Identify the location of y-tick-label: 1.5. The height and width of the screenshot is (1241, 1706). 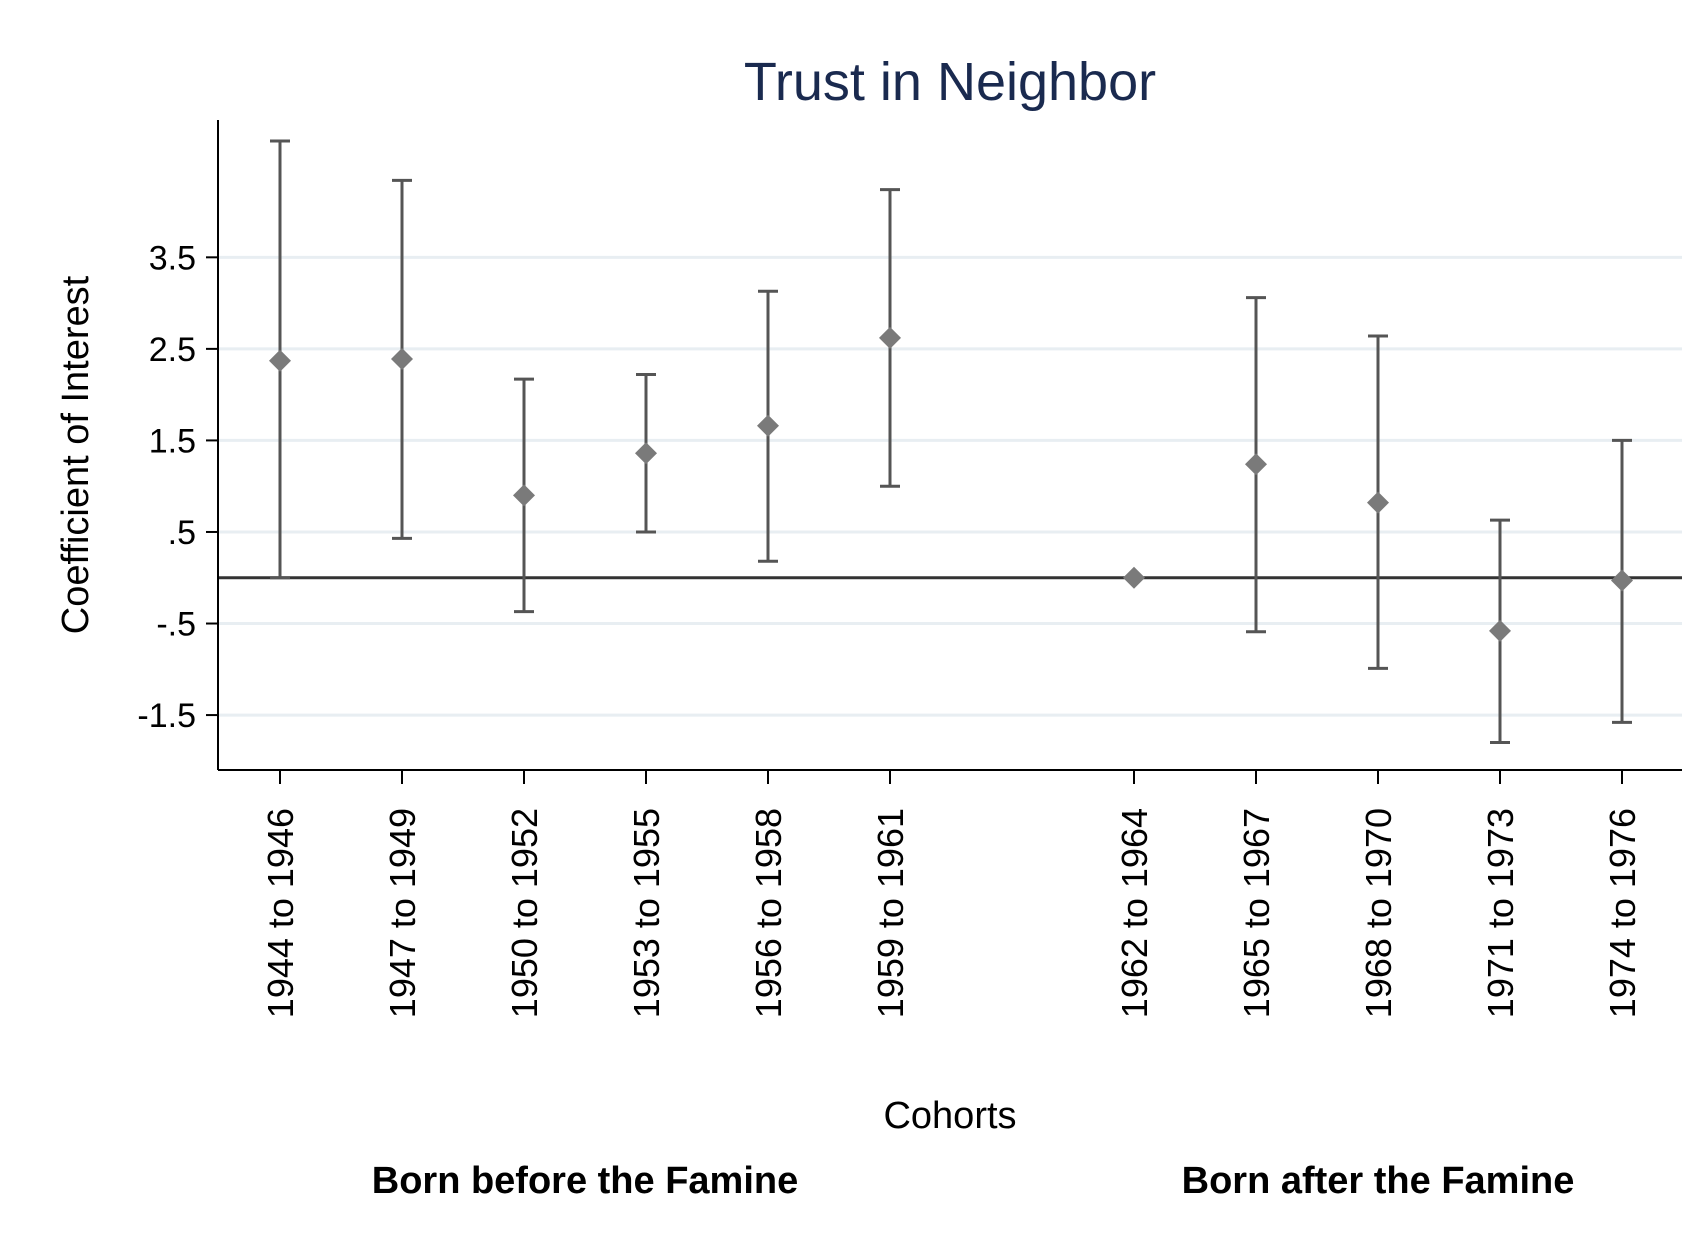
(172, 441).